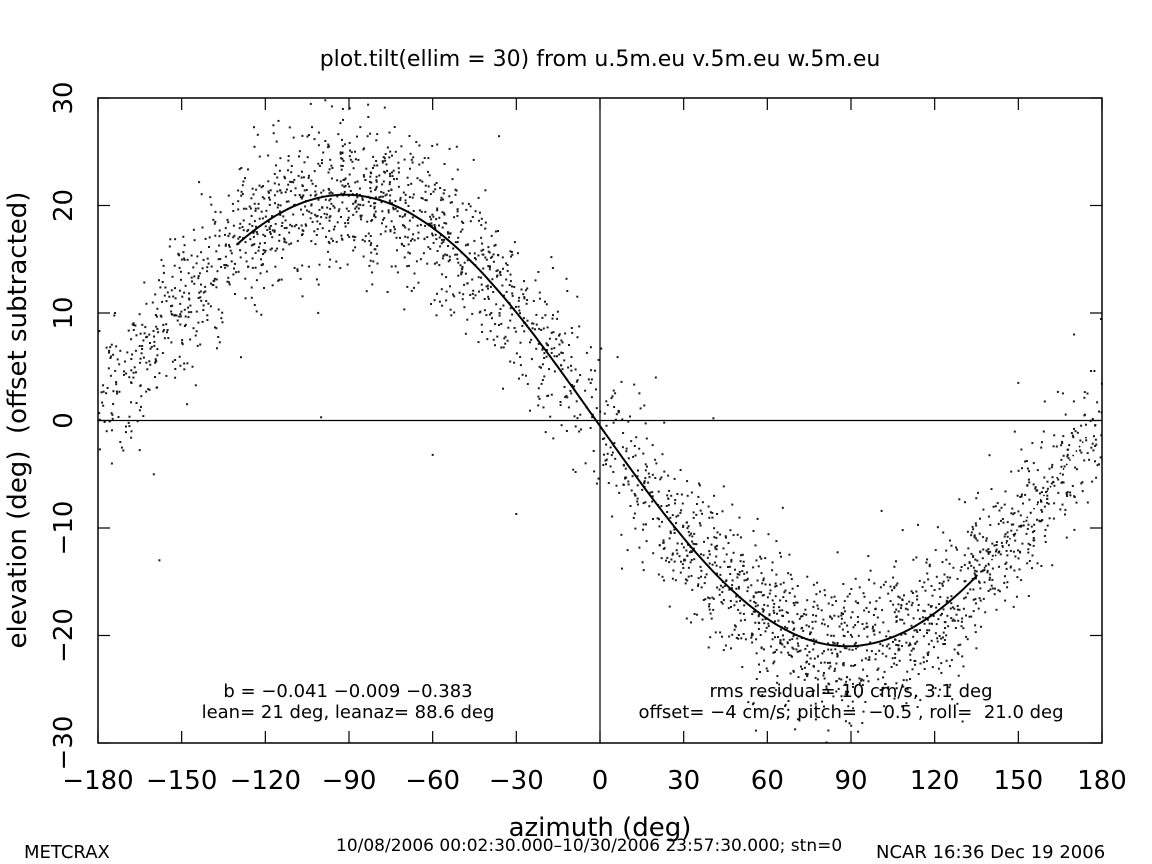 This screenshot has width=1152, height=864. I want to click on x-tick-label: 120, so click(935, 781).